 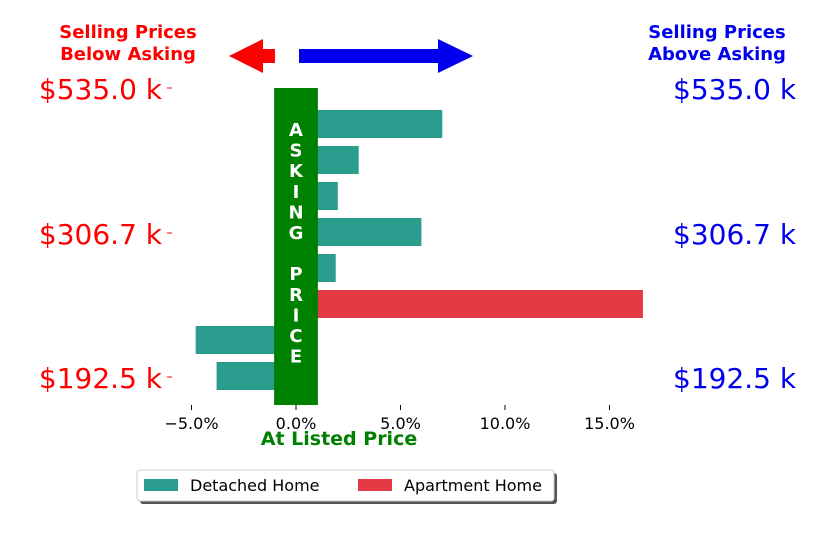 What do you see at coordinates (400, 423) in the screenshot?
I see `x-tick-label: 5.0%` at bounding box center [400, 423].